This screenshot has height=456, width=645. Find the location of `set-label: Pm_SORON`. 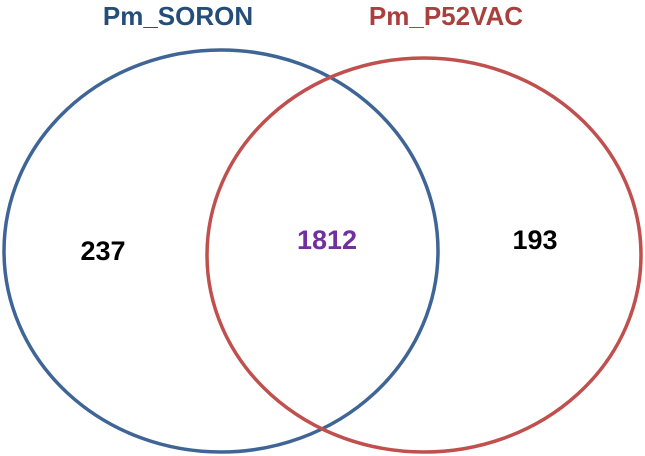

set-label: Pm_SORON is located at coordinates (178, 16).